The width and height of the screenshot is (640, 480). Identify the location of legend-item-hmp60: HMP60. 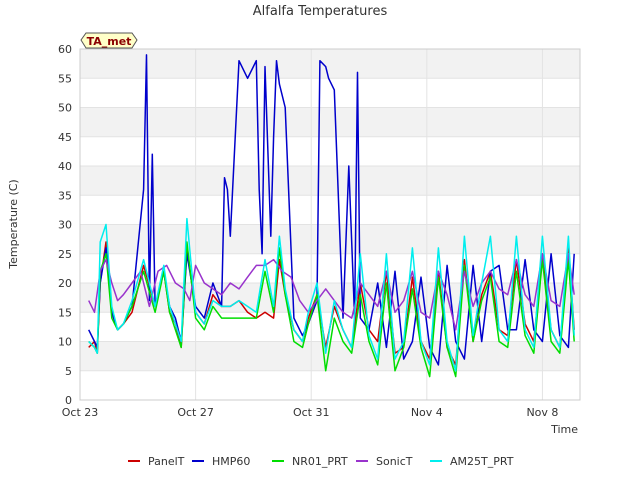
(221, 461).